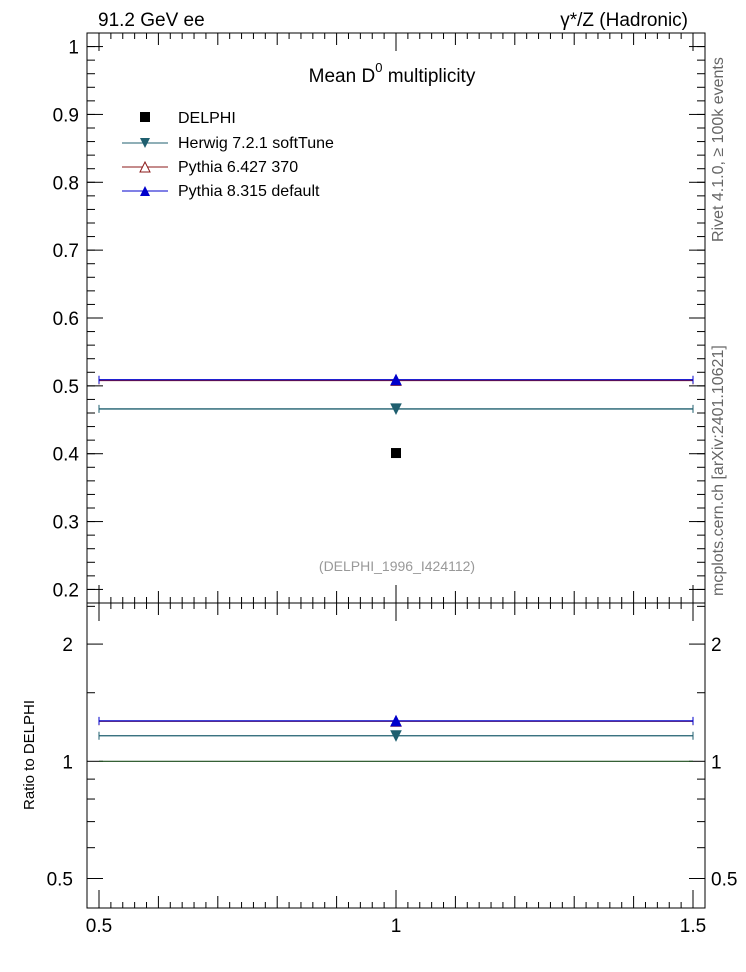 The width and height of the screenshot is (746, 972). I want to click on main-ytick-label: 0.4, so click(66, 455).